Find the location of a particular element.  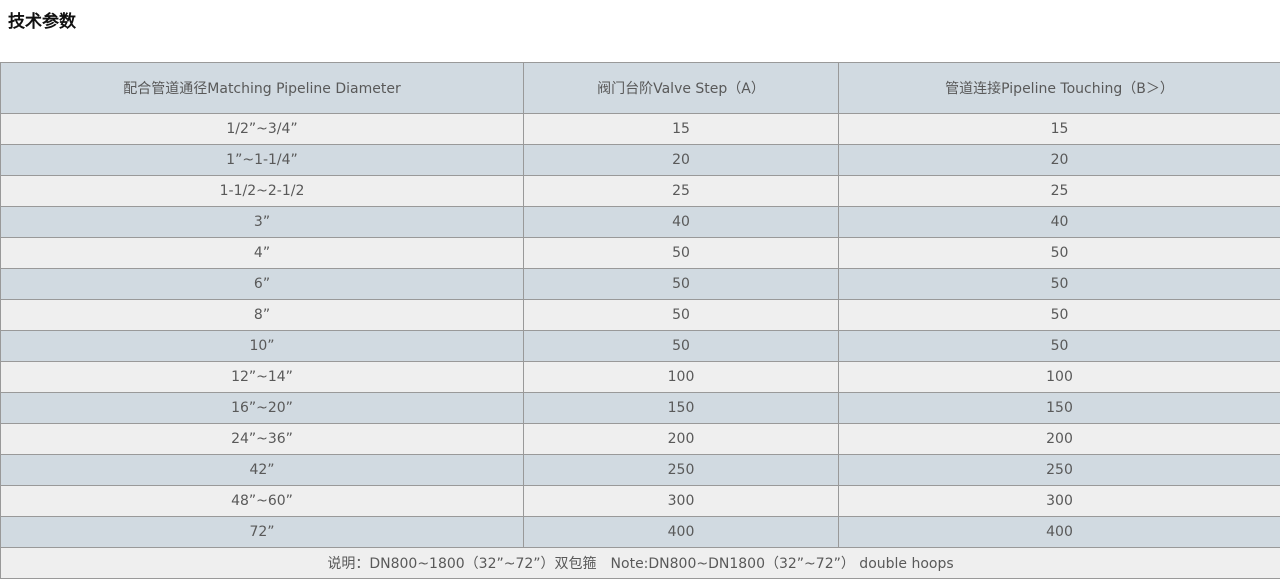

valve-step-cell: 25 is located at coordinates (681, 191).